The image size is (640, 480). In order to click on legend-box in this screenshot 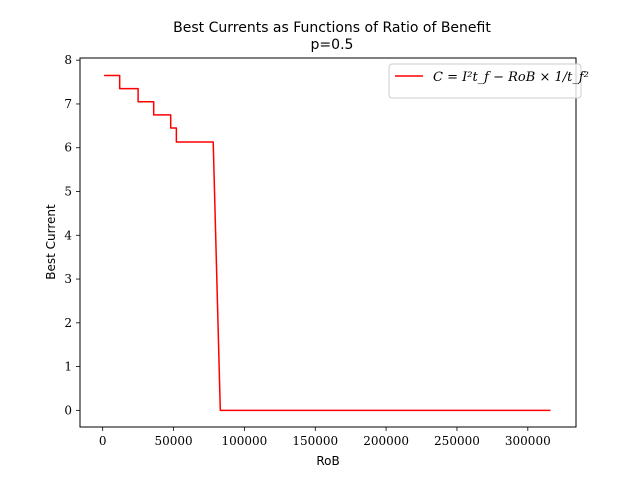, I will do `click(485, 81)`.